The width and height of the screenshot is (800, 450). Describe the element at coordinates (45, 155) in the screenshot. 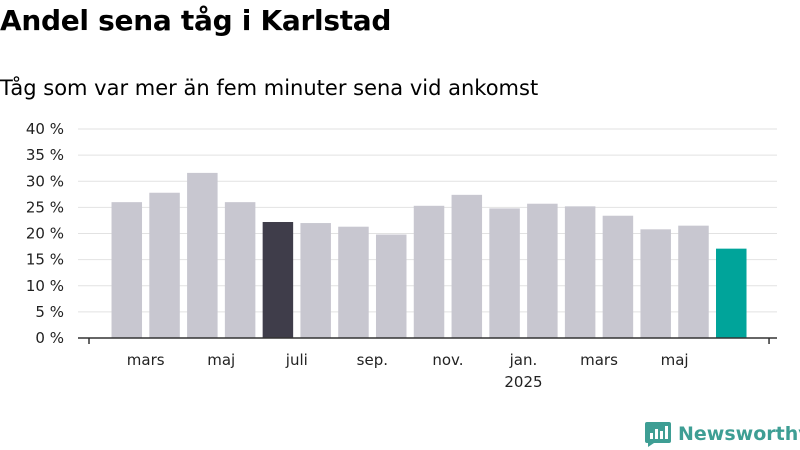

I see `y-tick-label: 35 %` at that location.